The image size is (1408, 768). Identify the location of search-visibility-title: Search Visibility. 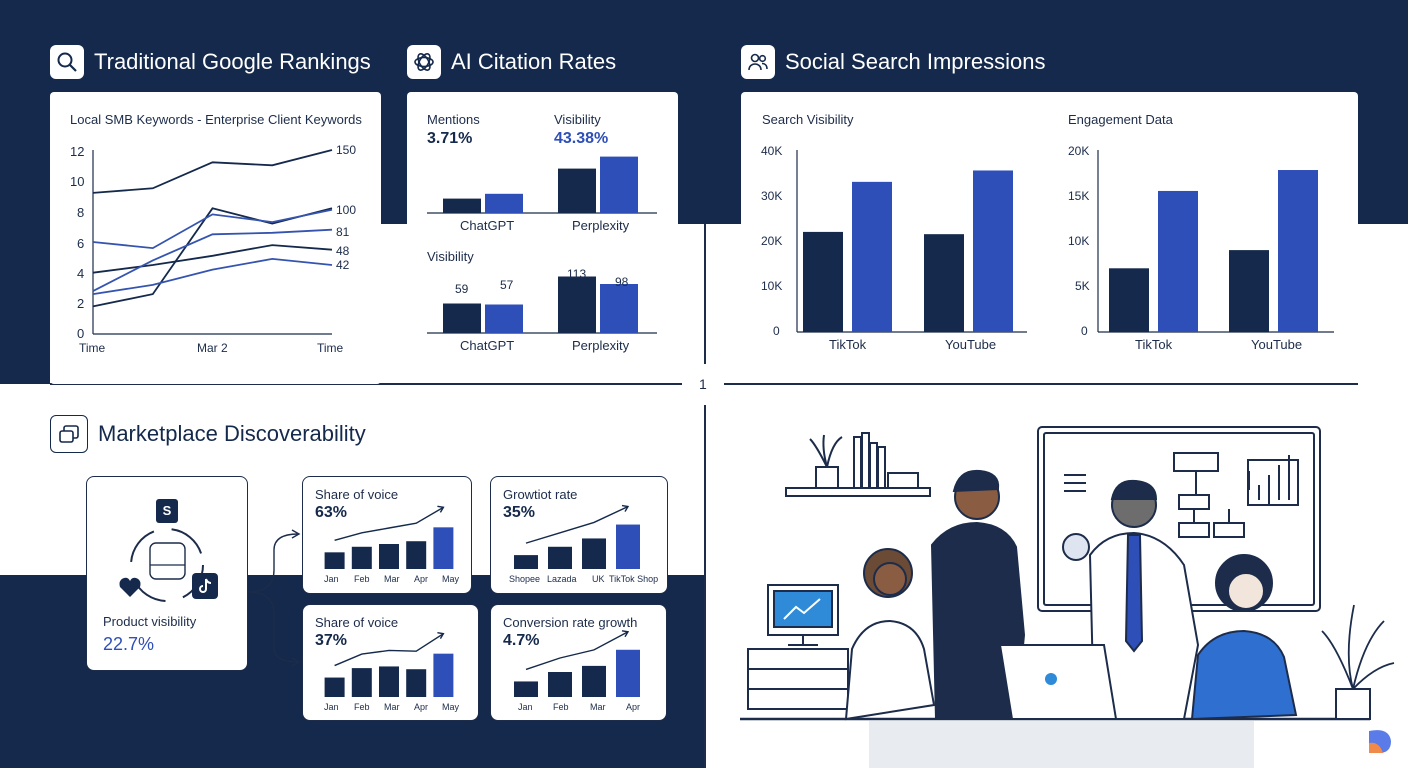
(808, 119).